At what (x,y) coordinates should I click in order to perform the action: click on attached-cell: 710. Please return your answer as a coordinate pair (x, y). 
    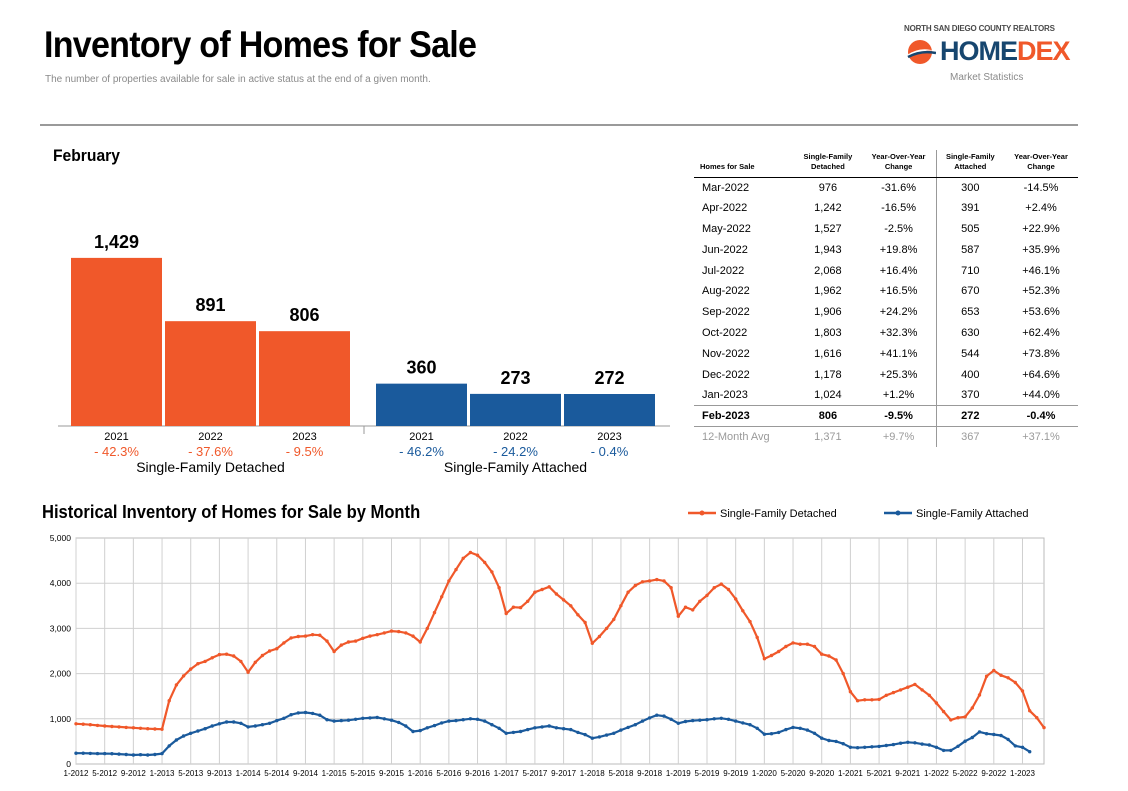
    Looking at the image, I should click on (970, 270).